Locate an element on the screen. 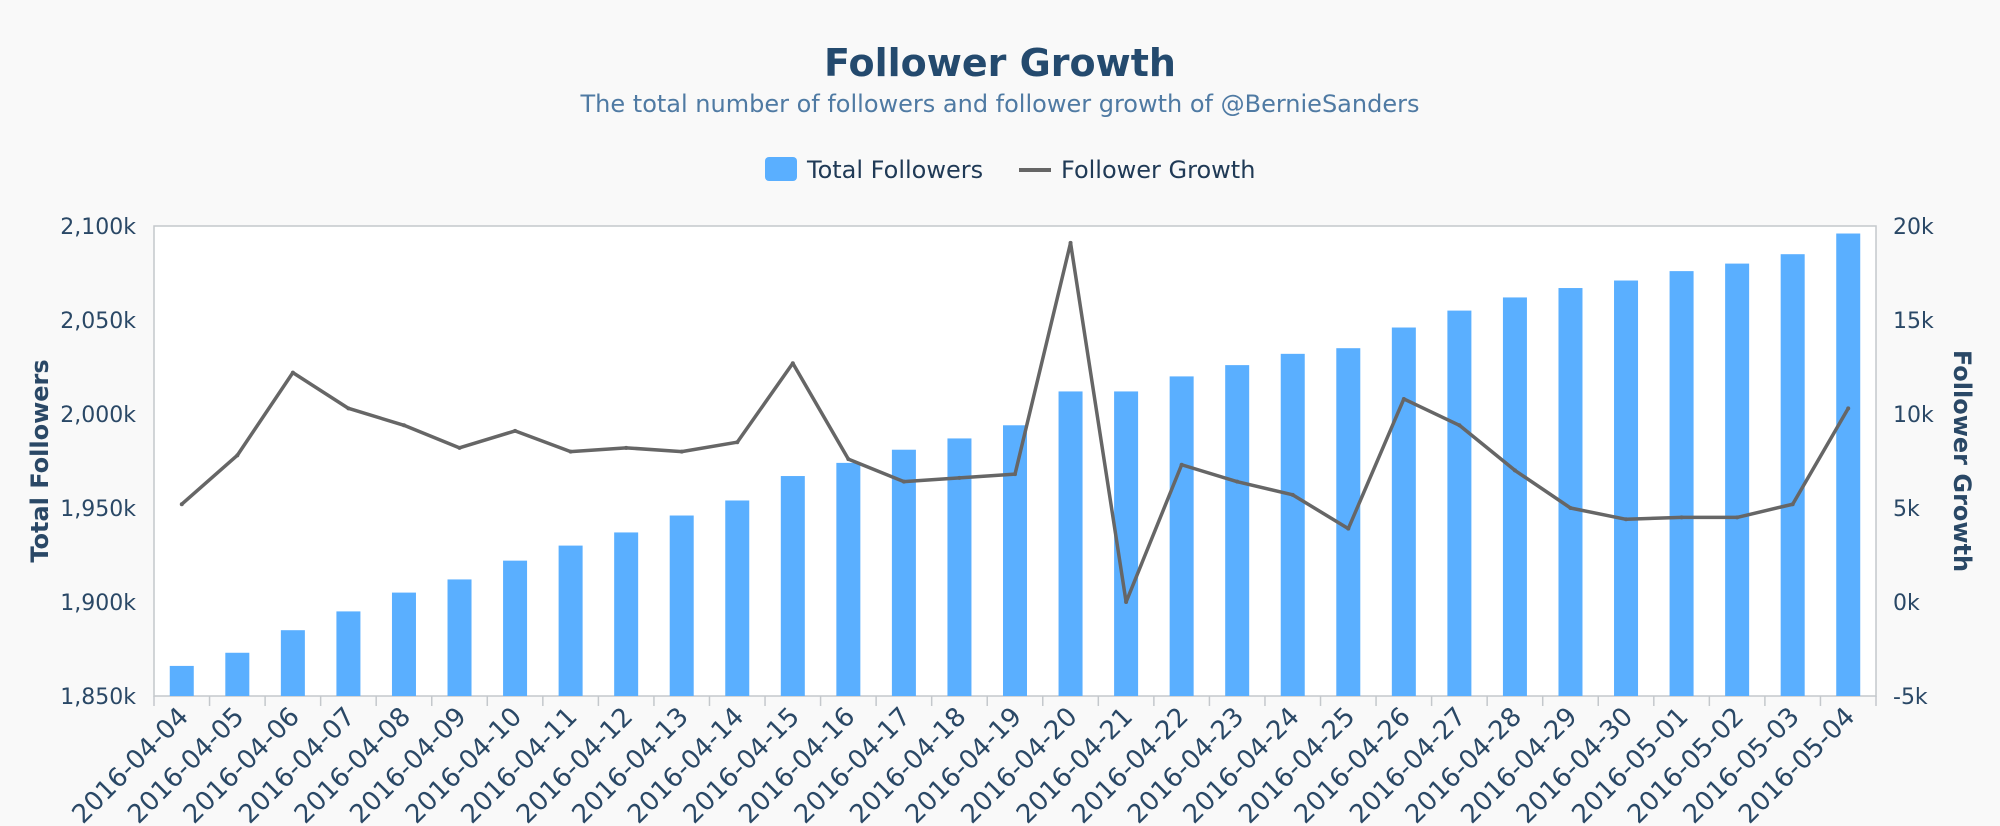 The height and width of the screenshot is (826, 2000). left-tick-label: 2,000k is located at coordinates (98, 415).